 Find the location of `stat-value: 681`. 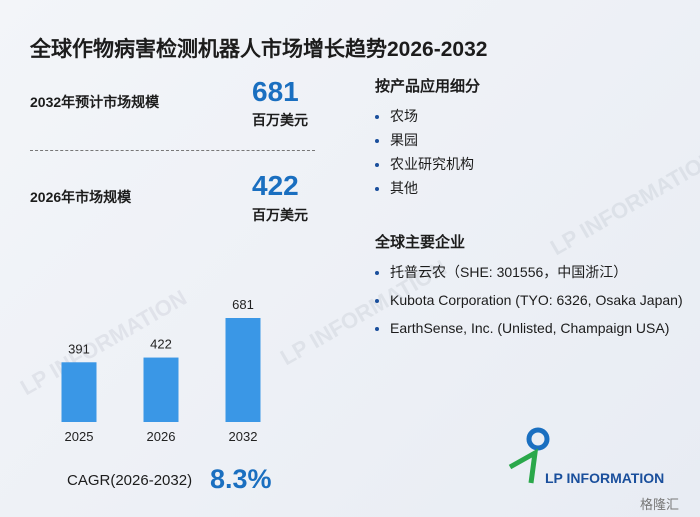

stat-value: 681 is located at coordinates (275, 91).